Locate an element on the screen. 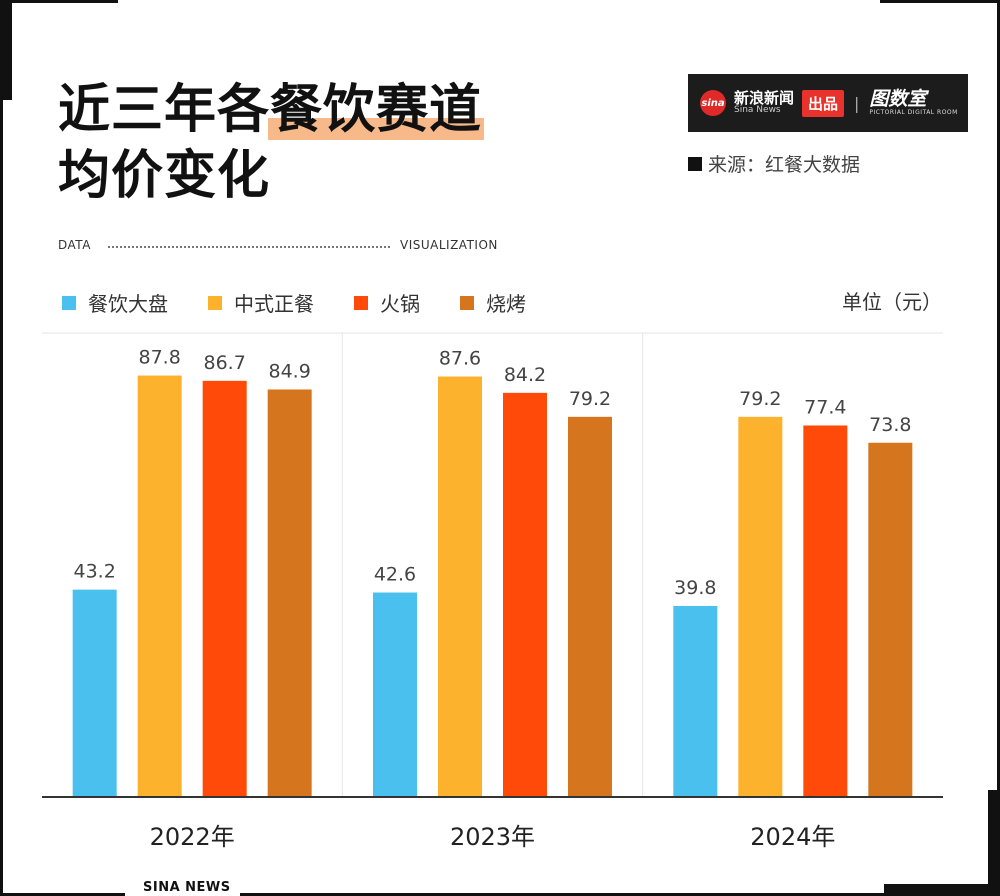  corner-block-top-left is located at coordinates (6, 50).